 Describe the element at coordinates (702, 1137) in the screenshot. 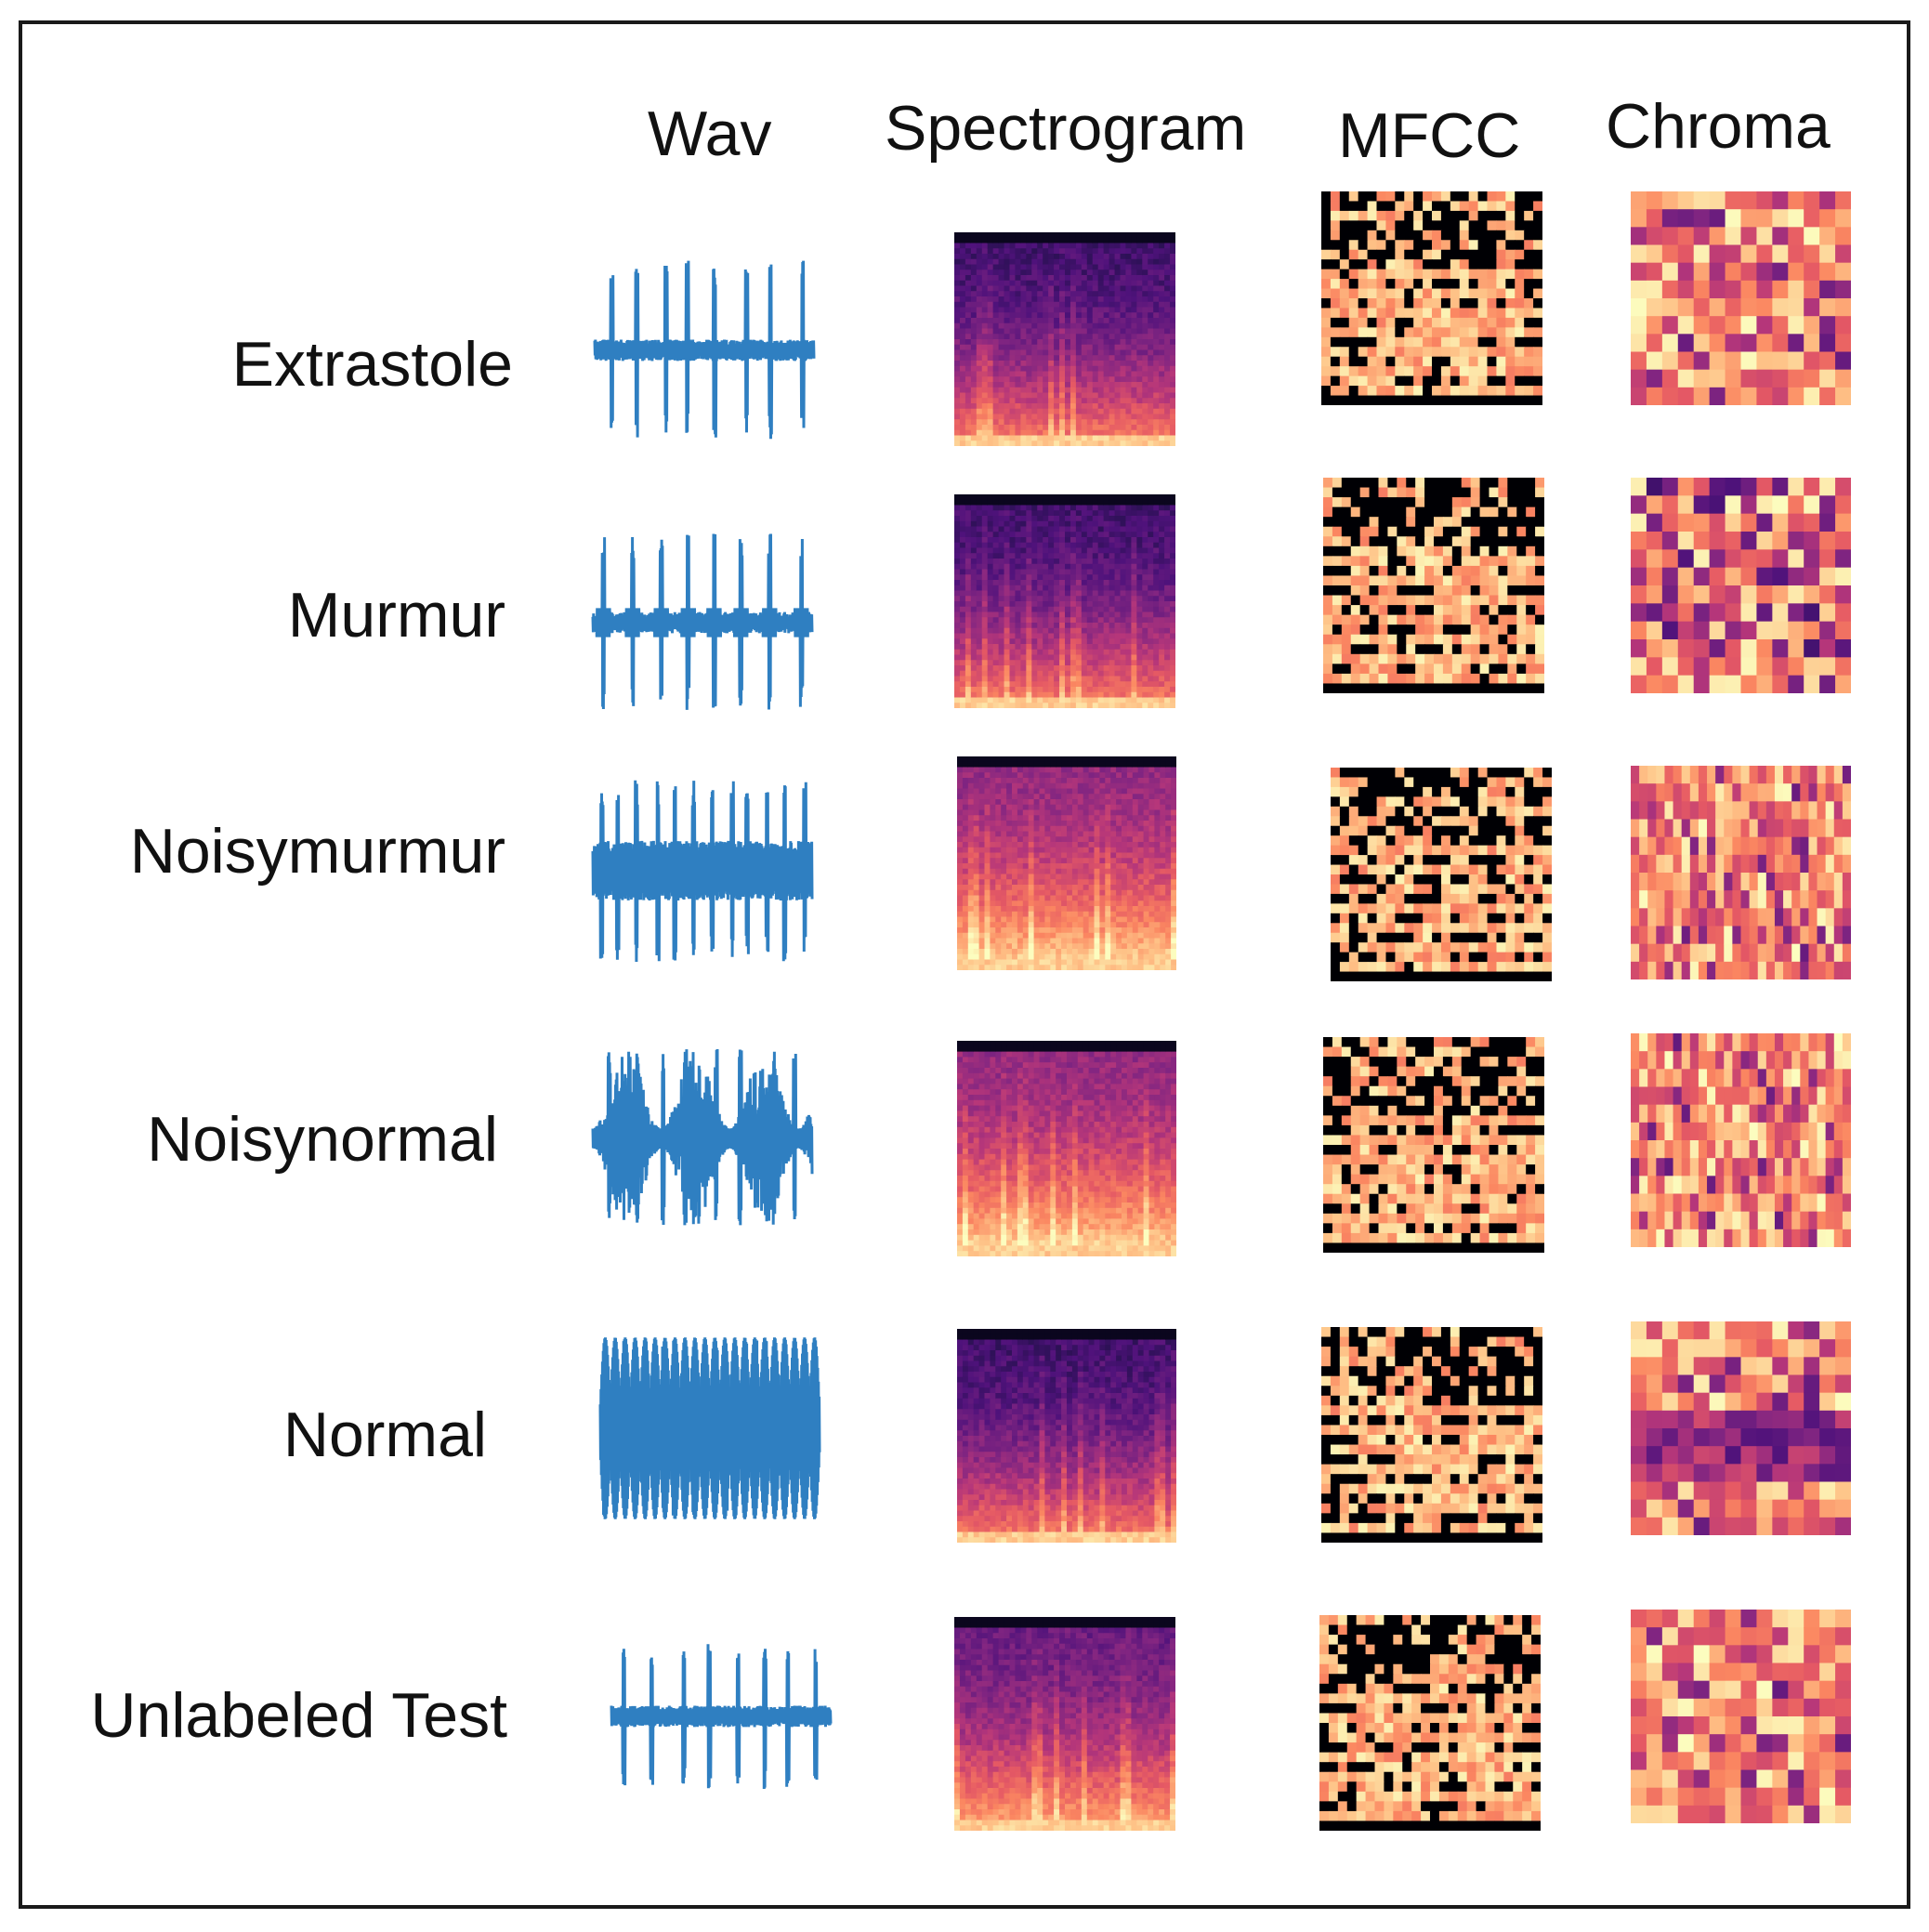

I see `wav-plot-noisynormal` at that location.